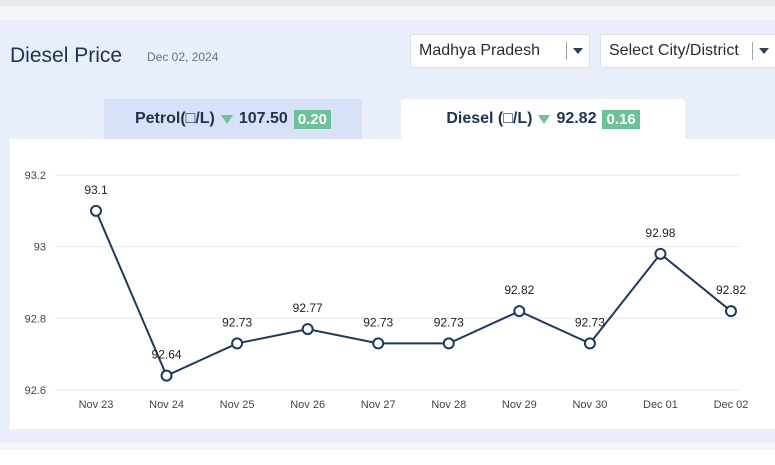  What do you see at coordinates (96, 405) in the screenshot?
I see `x-tick-label: Nov 23` at bounding box center [96, 405].